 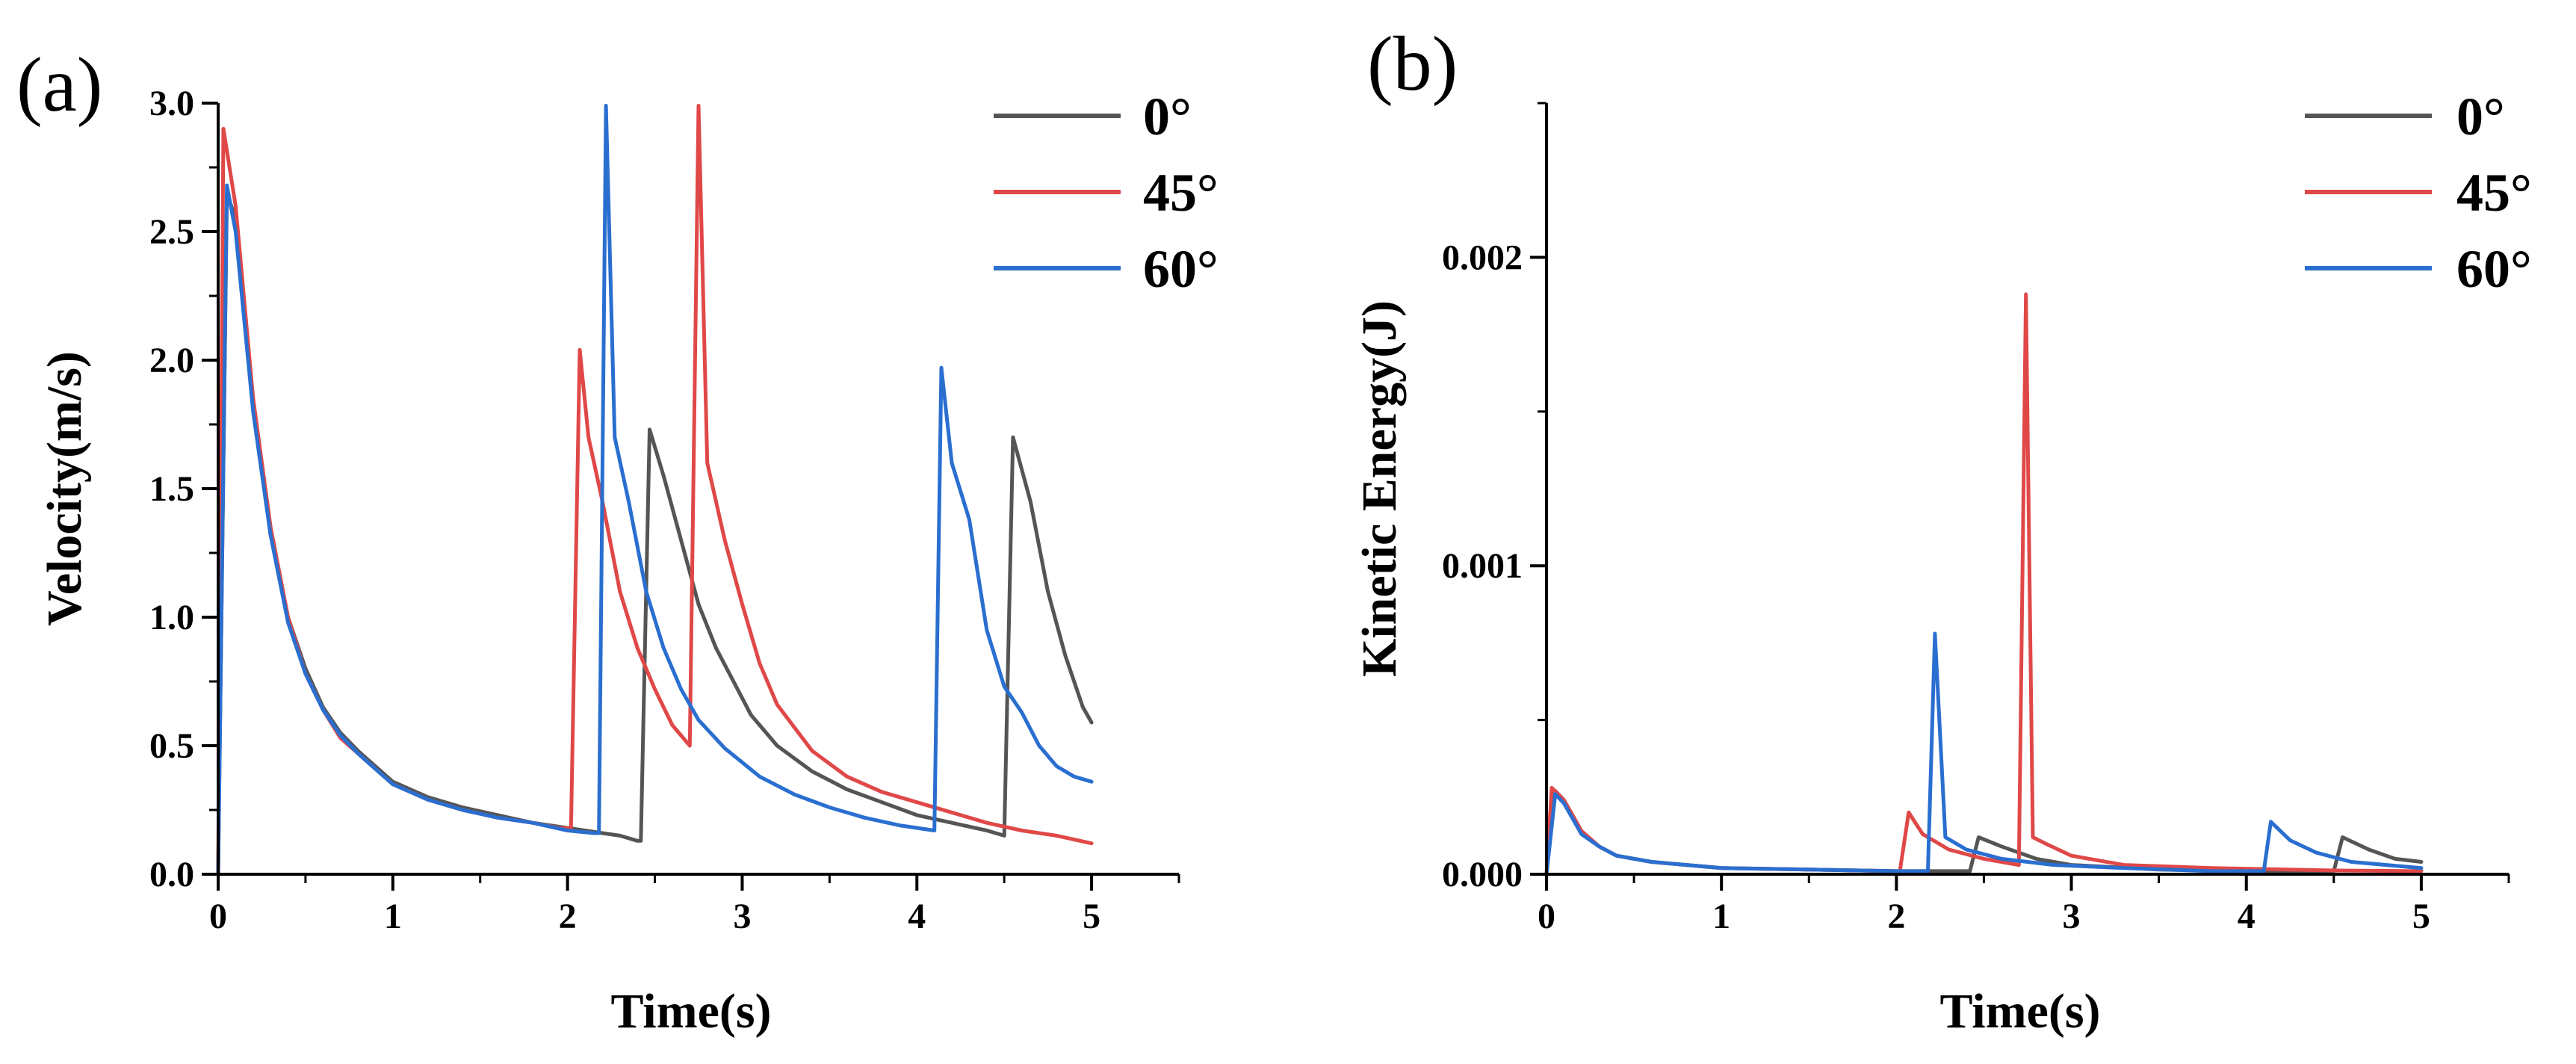 I want to click on kinetic-energy-x-tick-label: 2, so click(x=1896, y=917).